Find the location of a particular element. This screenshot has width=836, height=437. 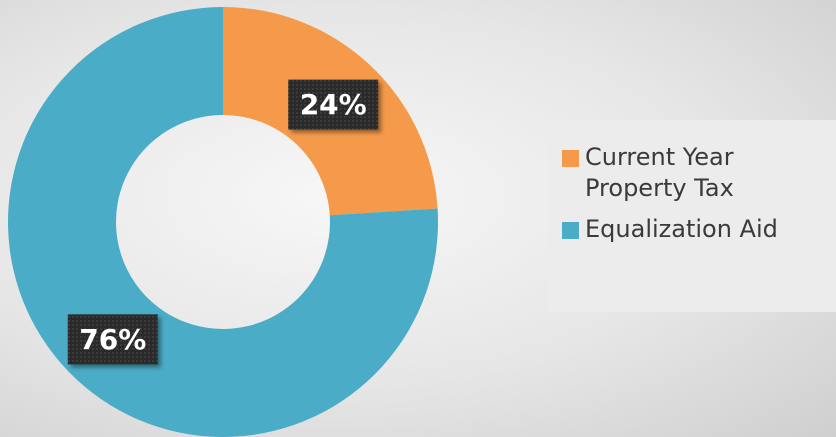

legend-item: Current Year Property Tax is located at coordinates (699, 173).